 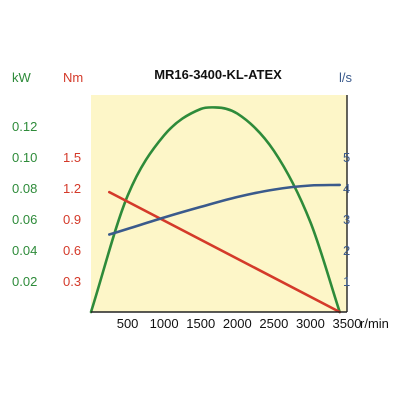 What do you see at coordinates (24, 157) in the screenshot?
I see `kw-tick-label: 0.10` at bounding box center [24, 157].